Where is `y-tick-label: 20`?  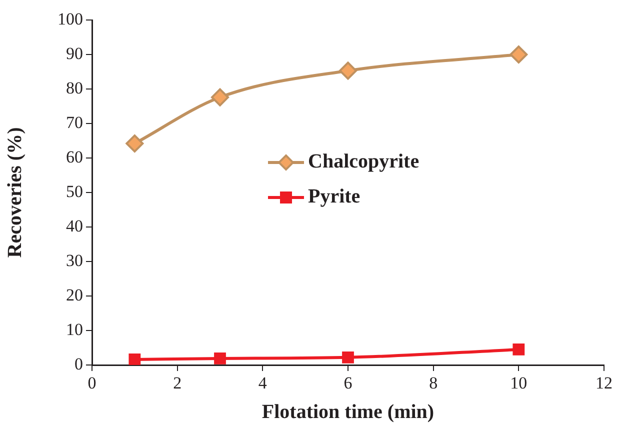 y-tick-label: 20 is located at coordinates (74, 294).